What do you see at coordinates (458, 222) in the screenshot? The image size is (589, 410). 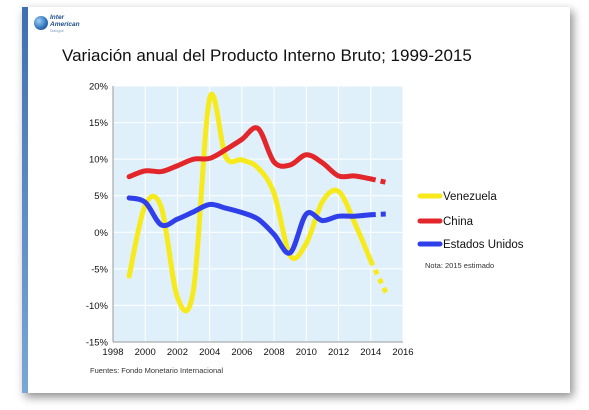 I see `legend-label-china: China` at bounding box center [458, 222].